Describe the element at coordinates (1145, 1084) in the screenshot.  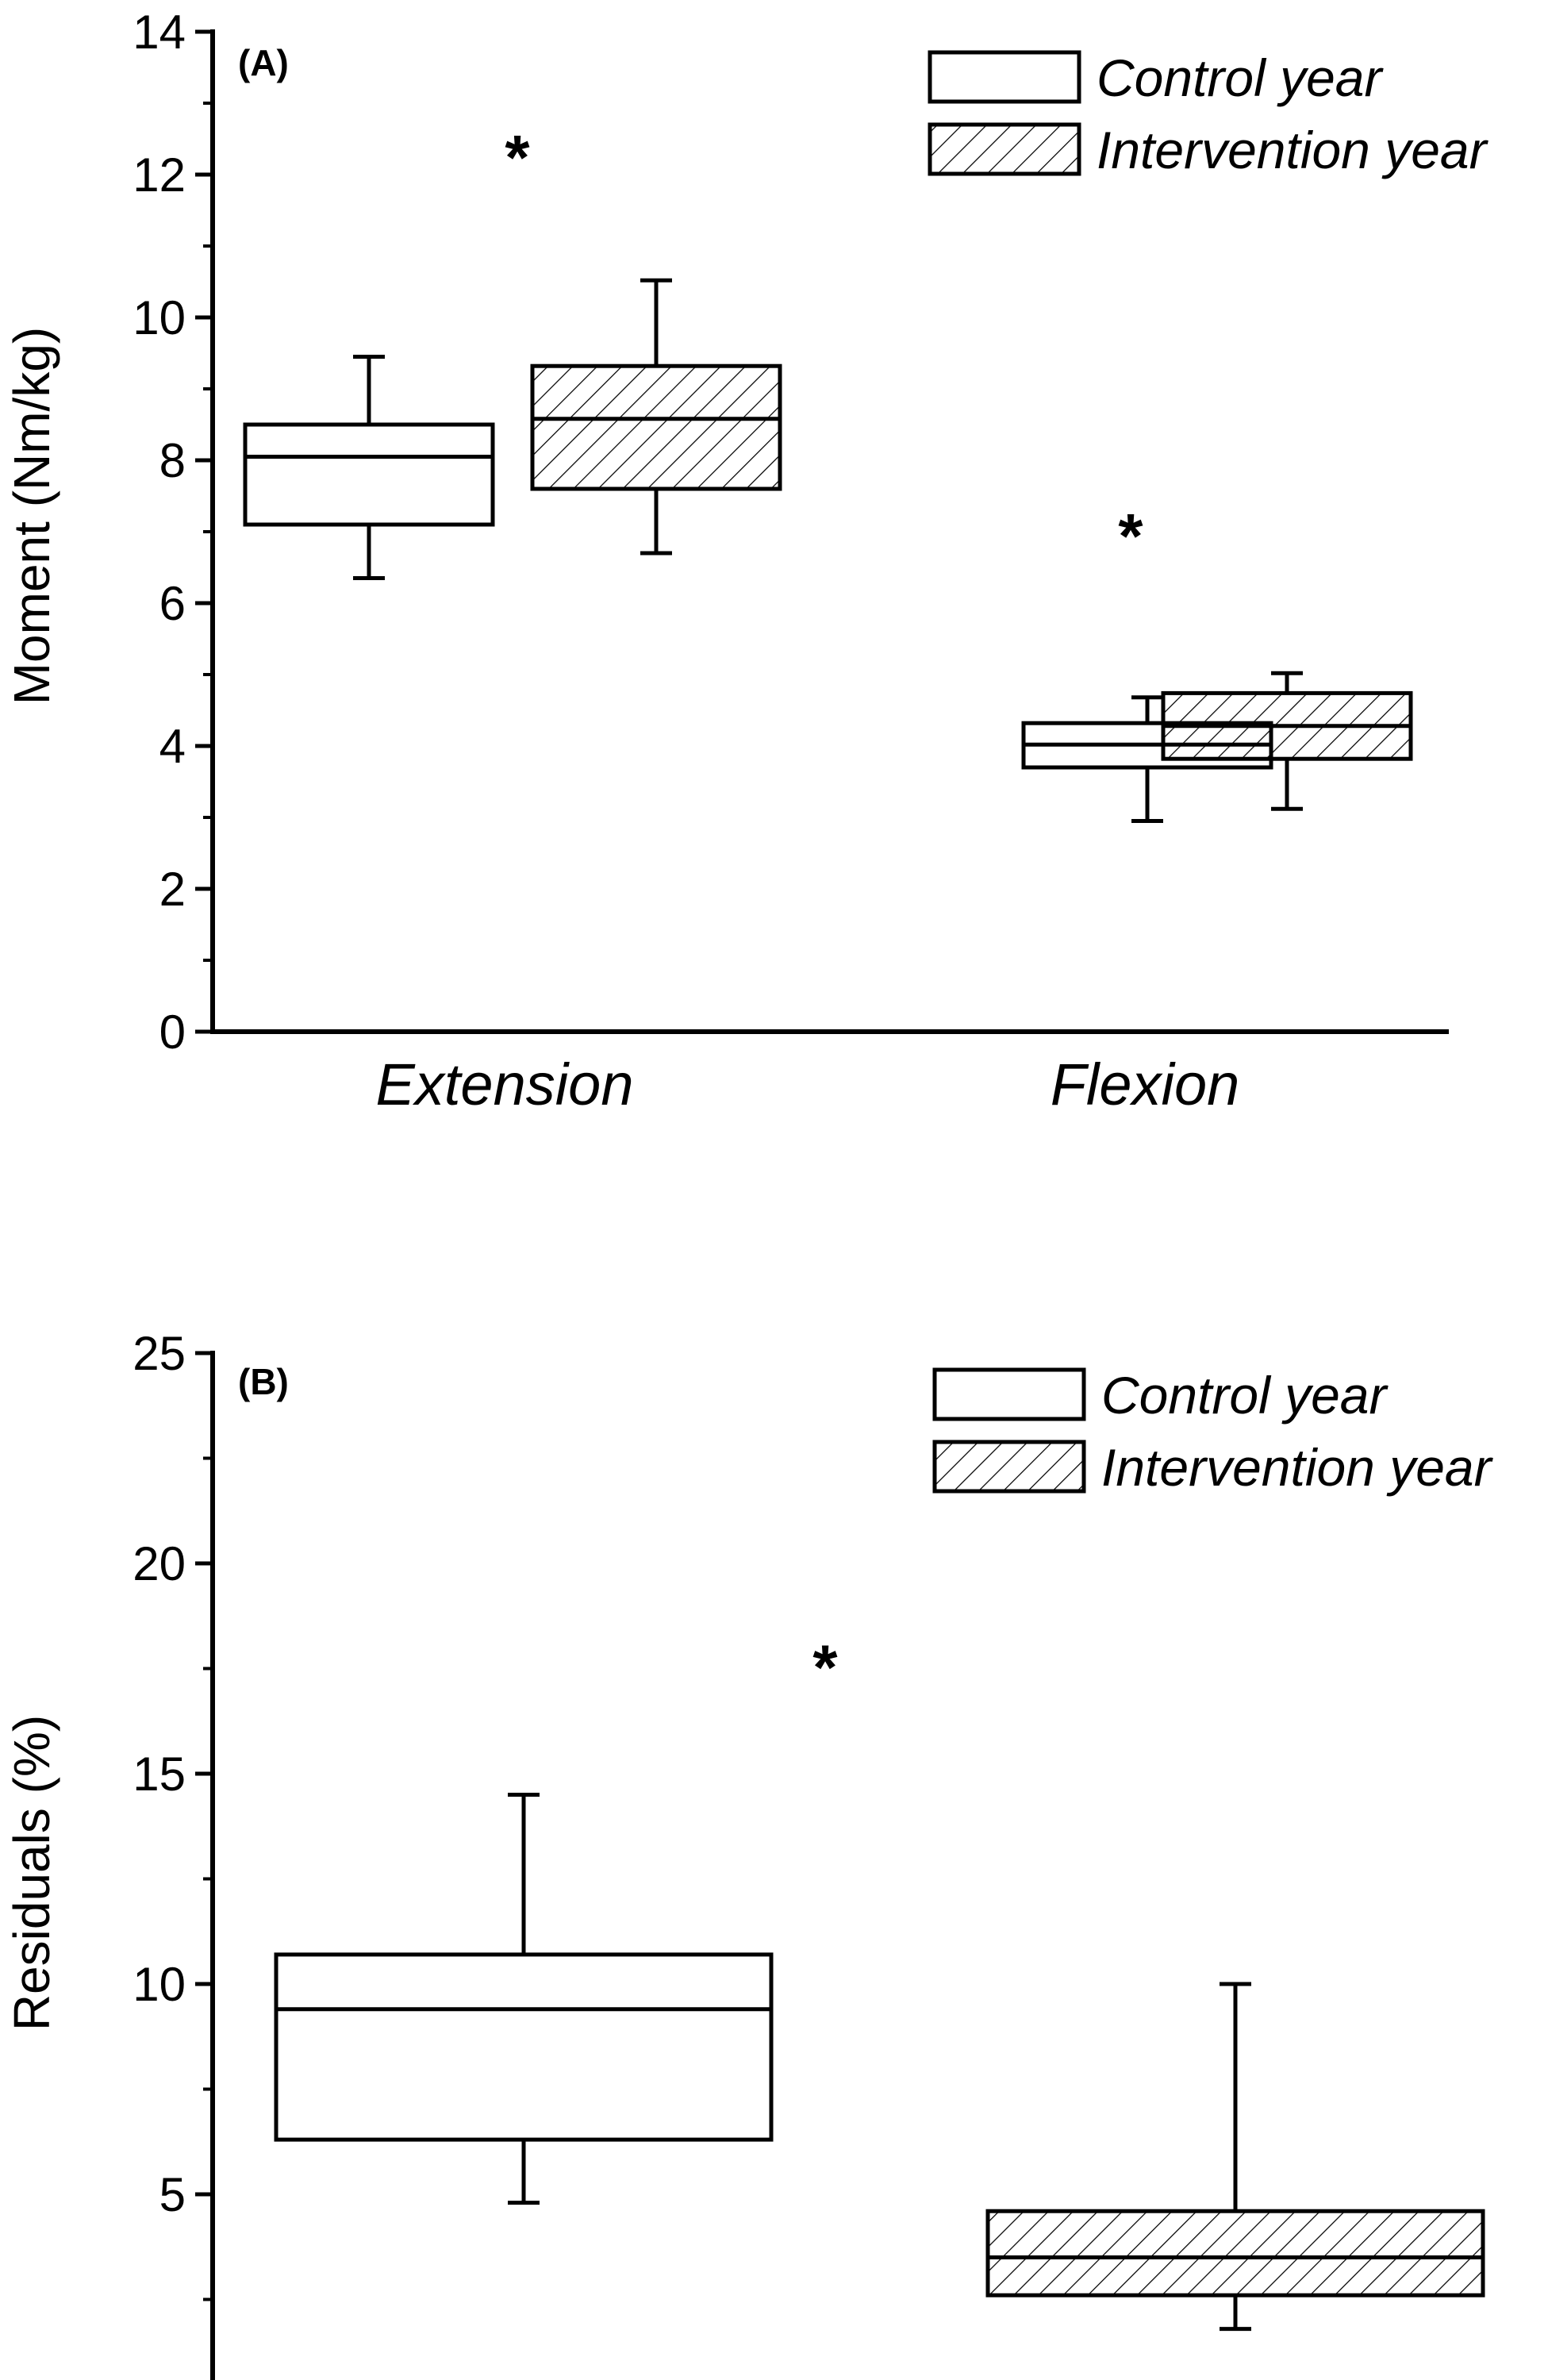
I see `panel-a-category-flexion: Flexion` at that location.